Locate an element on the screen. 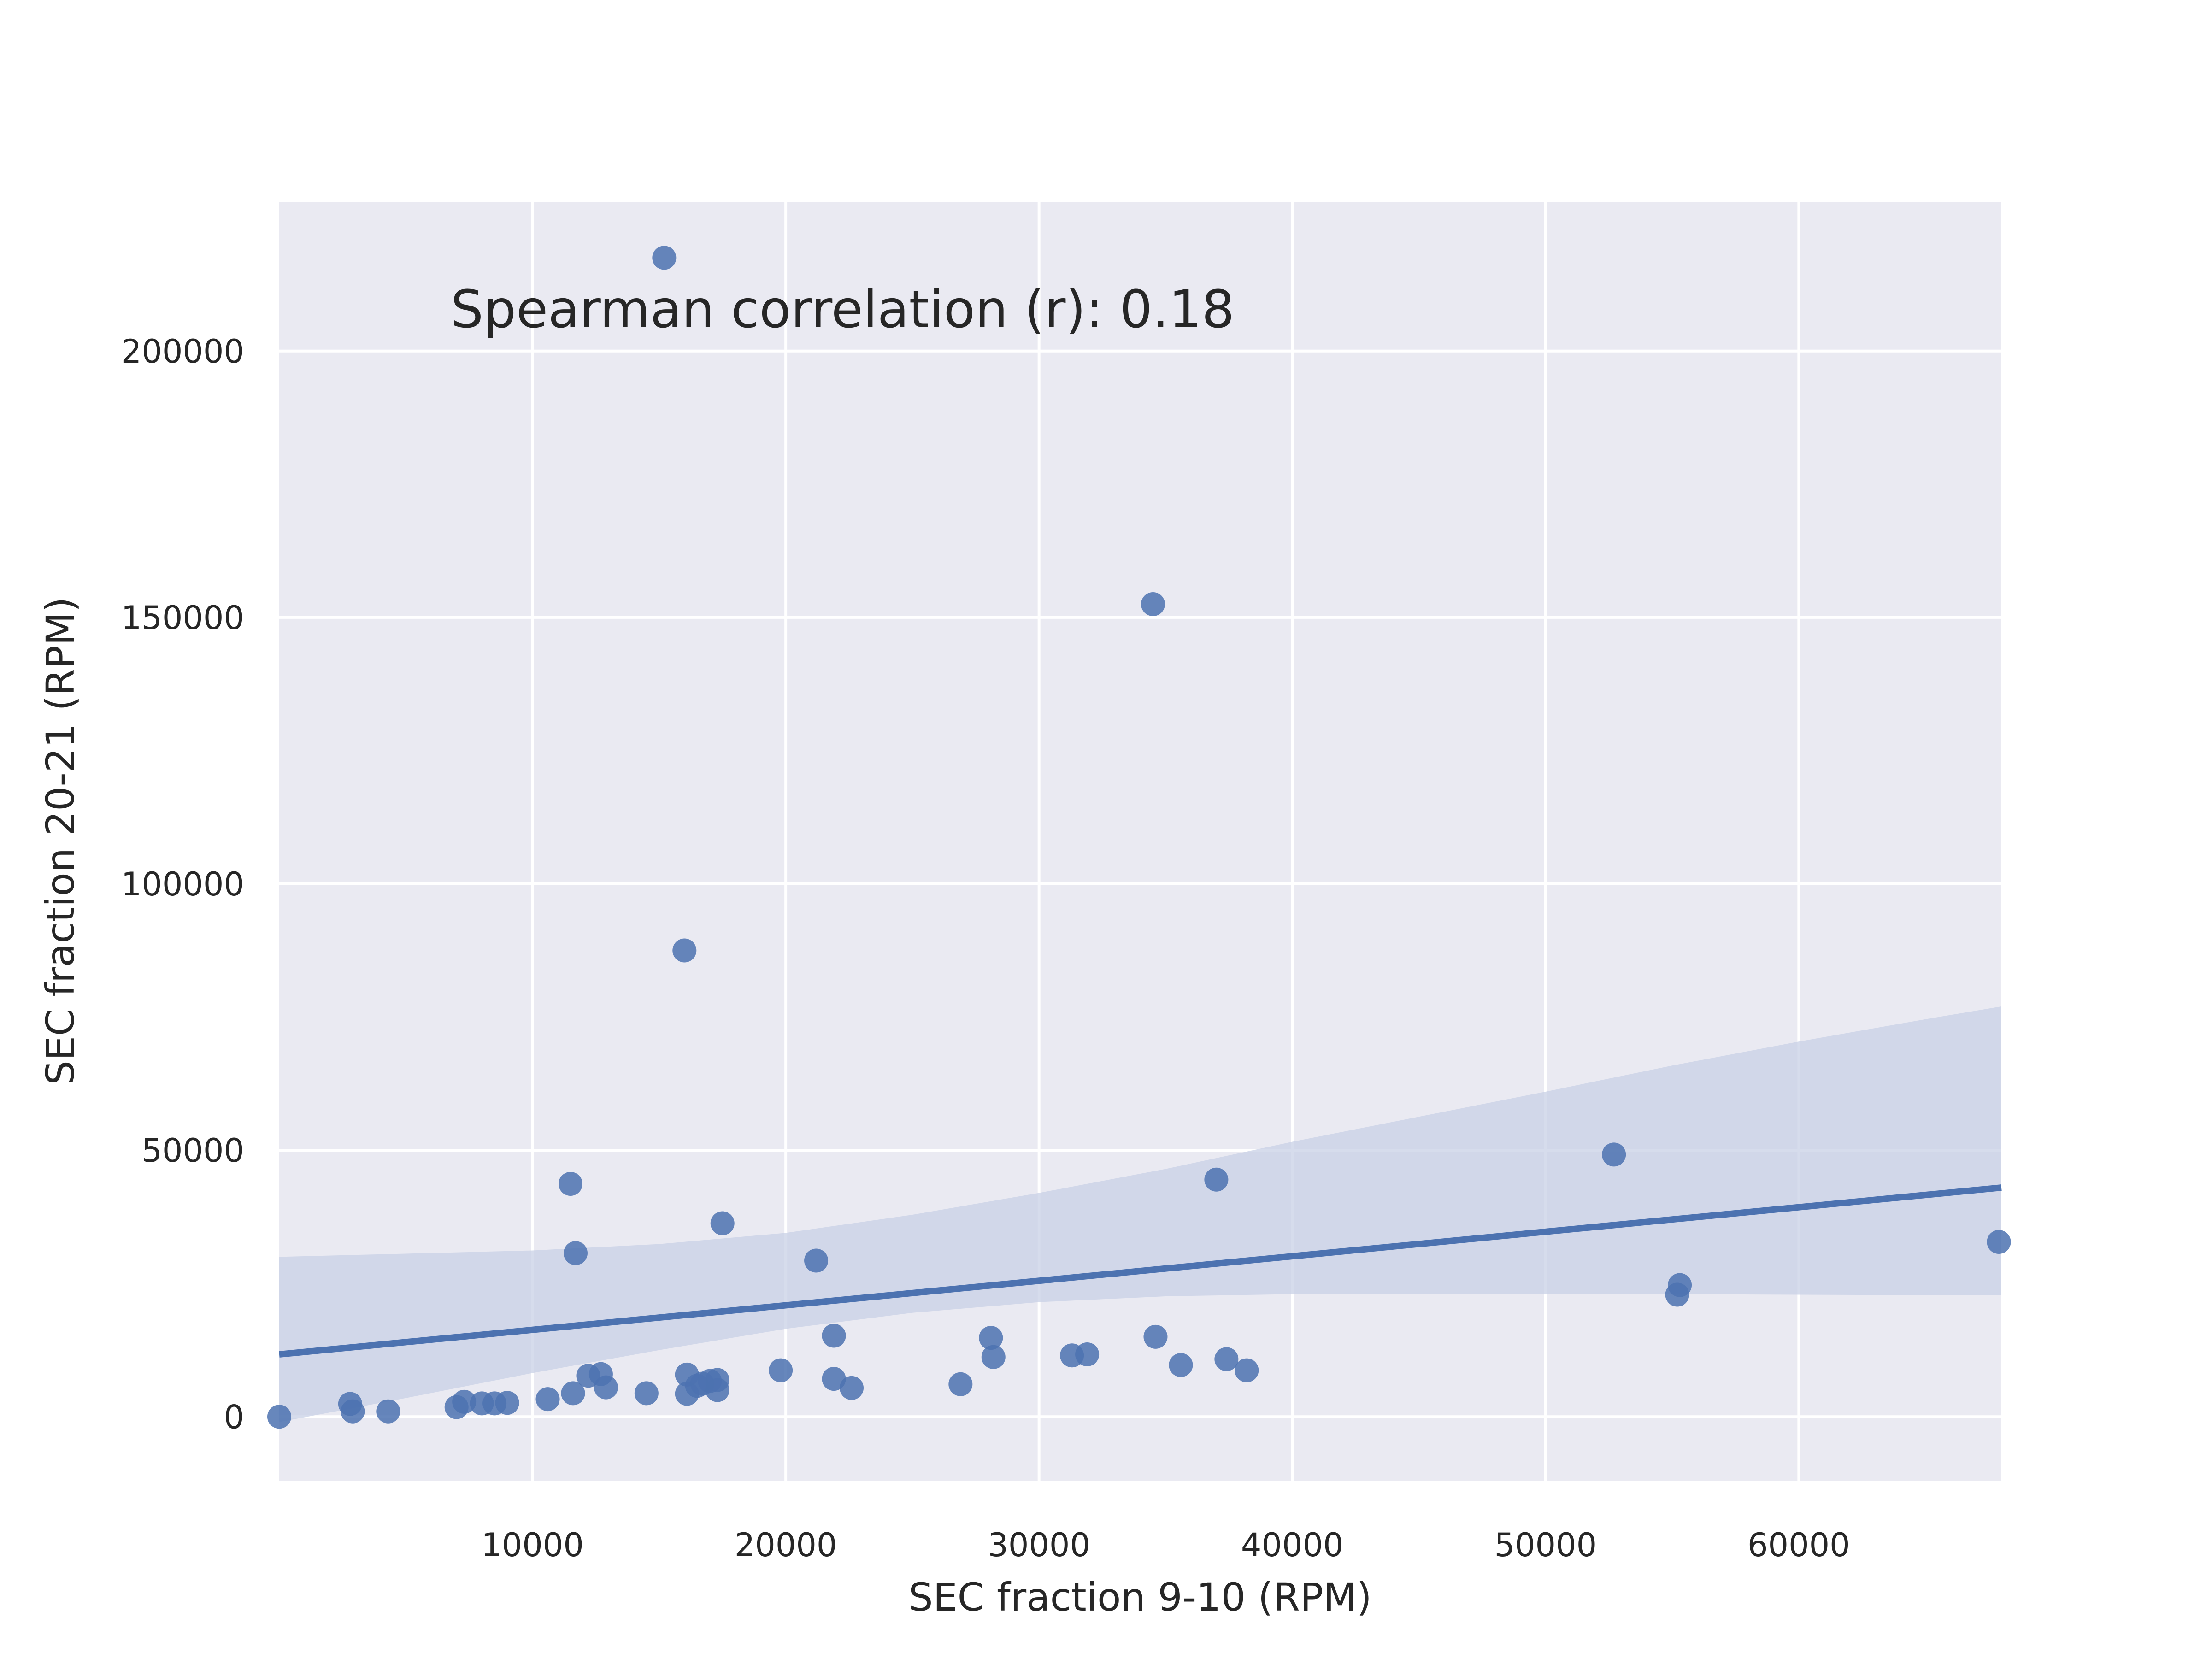 Image resolution: width=2212 pixels, height=1659 pixels. x-tick-label: 60000 is located at coordinates (1798, 1545).